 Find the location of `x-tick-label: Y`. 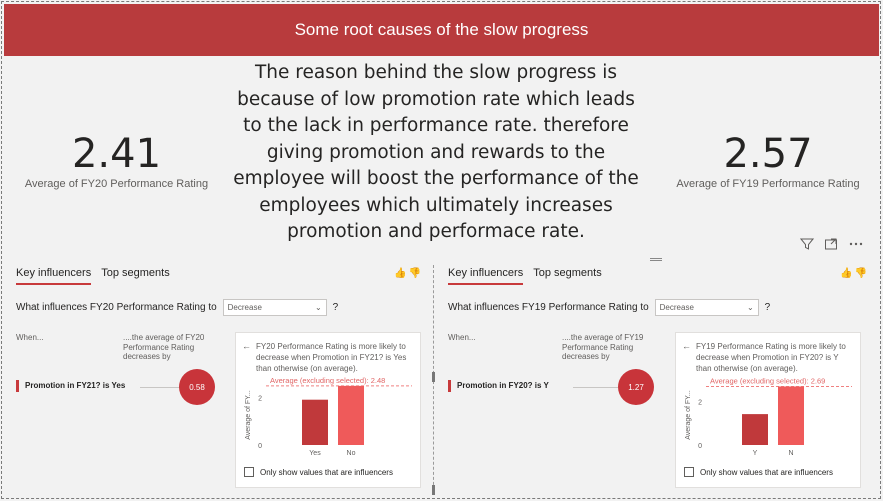

x-tick-label: Y is located at coordinates (755, 453).